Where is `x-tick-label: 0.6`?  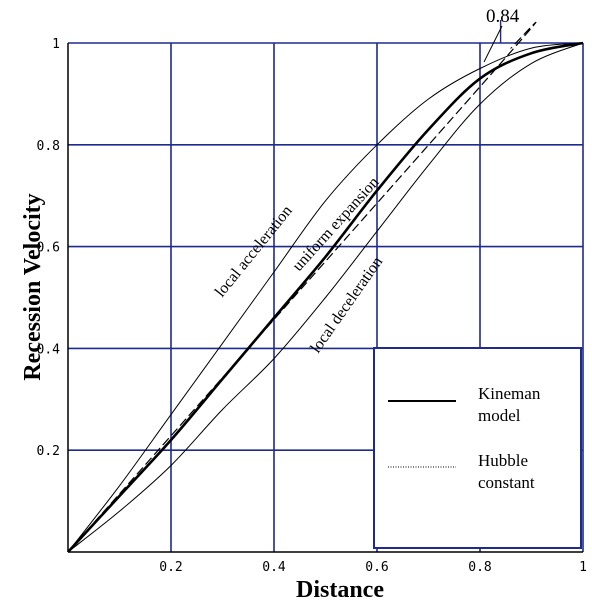
x-tick-label: 0.6 is located at coordinates (376, 567).